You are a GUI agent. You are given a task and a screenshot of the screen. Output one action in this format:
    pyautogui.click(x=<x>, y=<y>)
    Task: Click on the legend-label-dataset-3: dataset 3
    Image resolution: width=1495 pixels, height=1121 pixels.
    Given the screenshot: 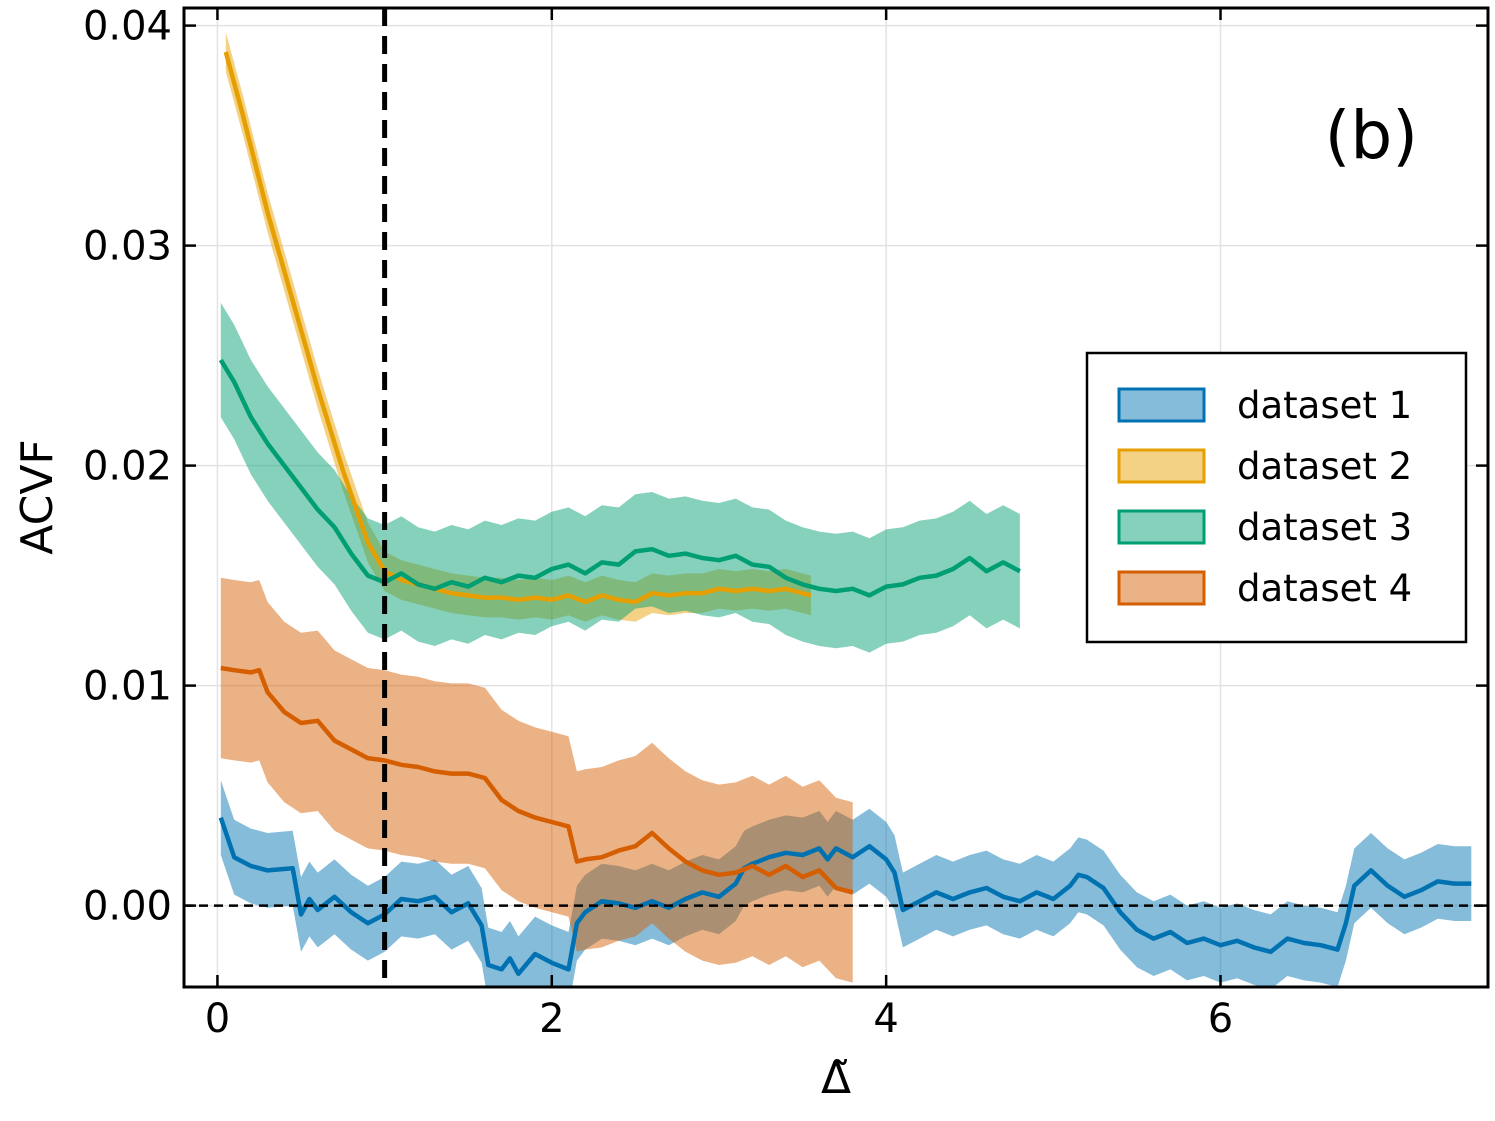 What is the action you would take?
    pyautogui.click(x=1324, y=527)
    